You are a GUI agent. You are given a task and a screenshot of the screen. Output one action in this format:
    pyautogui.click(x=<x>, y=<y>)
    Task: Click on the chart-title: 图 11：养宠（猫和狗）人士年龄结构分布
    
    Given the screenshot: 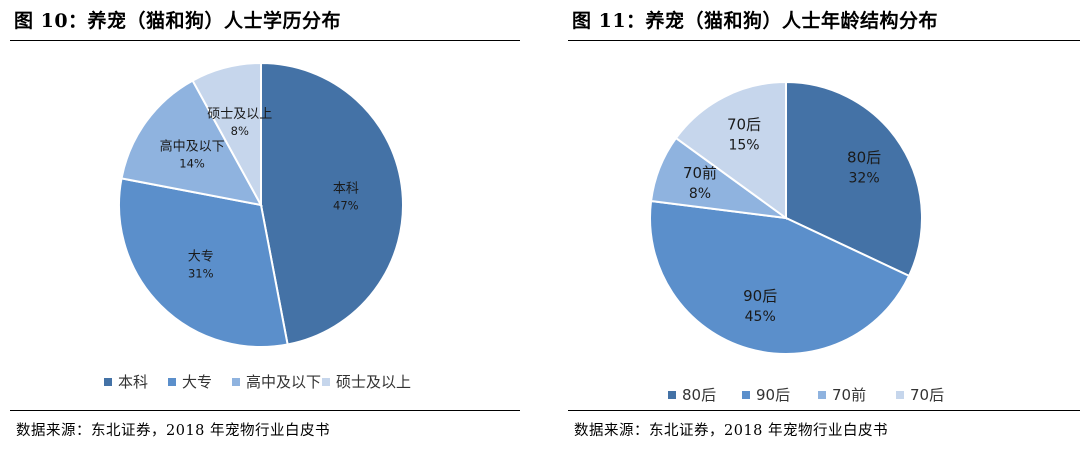 What is the action you would take?
    pyautogui.click(x=755, y=21)
    